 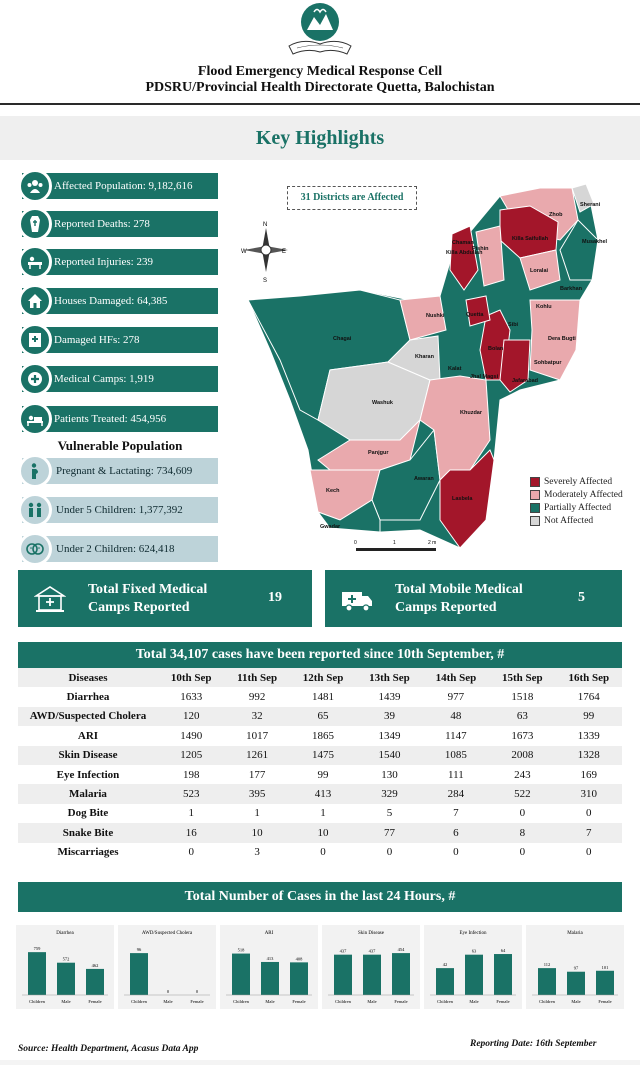 What do you see at coordinates (120, 510) in the screenshot?
I see `stat-under-5-children: Under 5 Children: 1,377,392` at bounding box center [120, 510].